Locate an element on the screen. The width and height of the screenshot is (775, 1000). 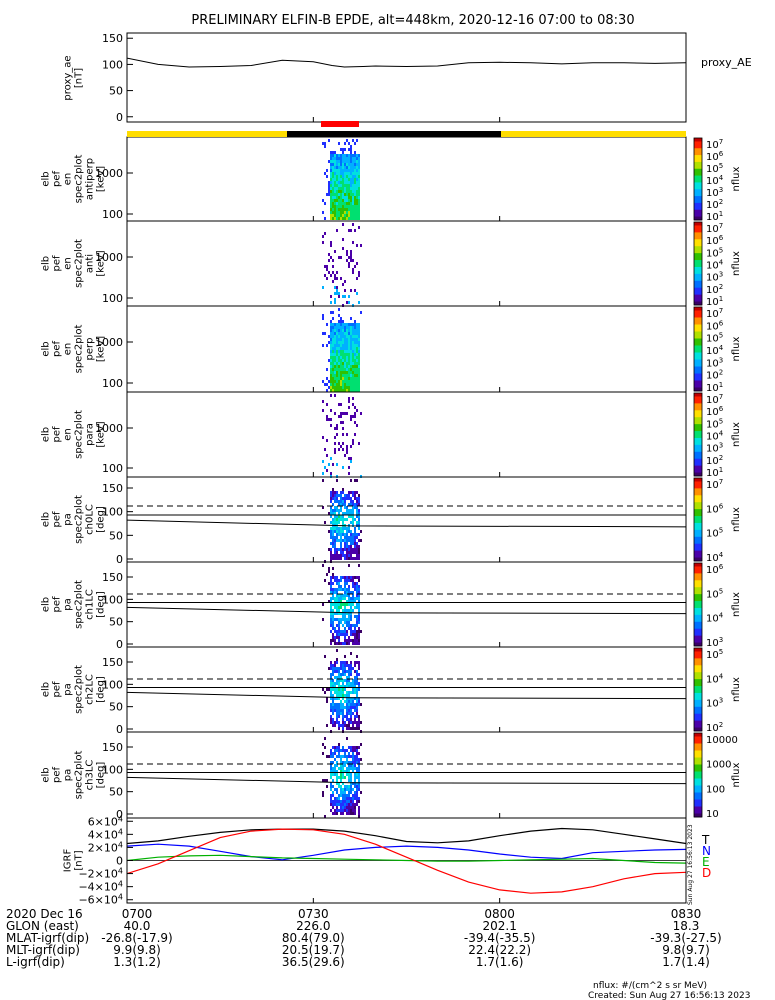
panel-frame is located at coordinates (406, 179).